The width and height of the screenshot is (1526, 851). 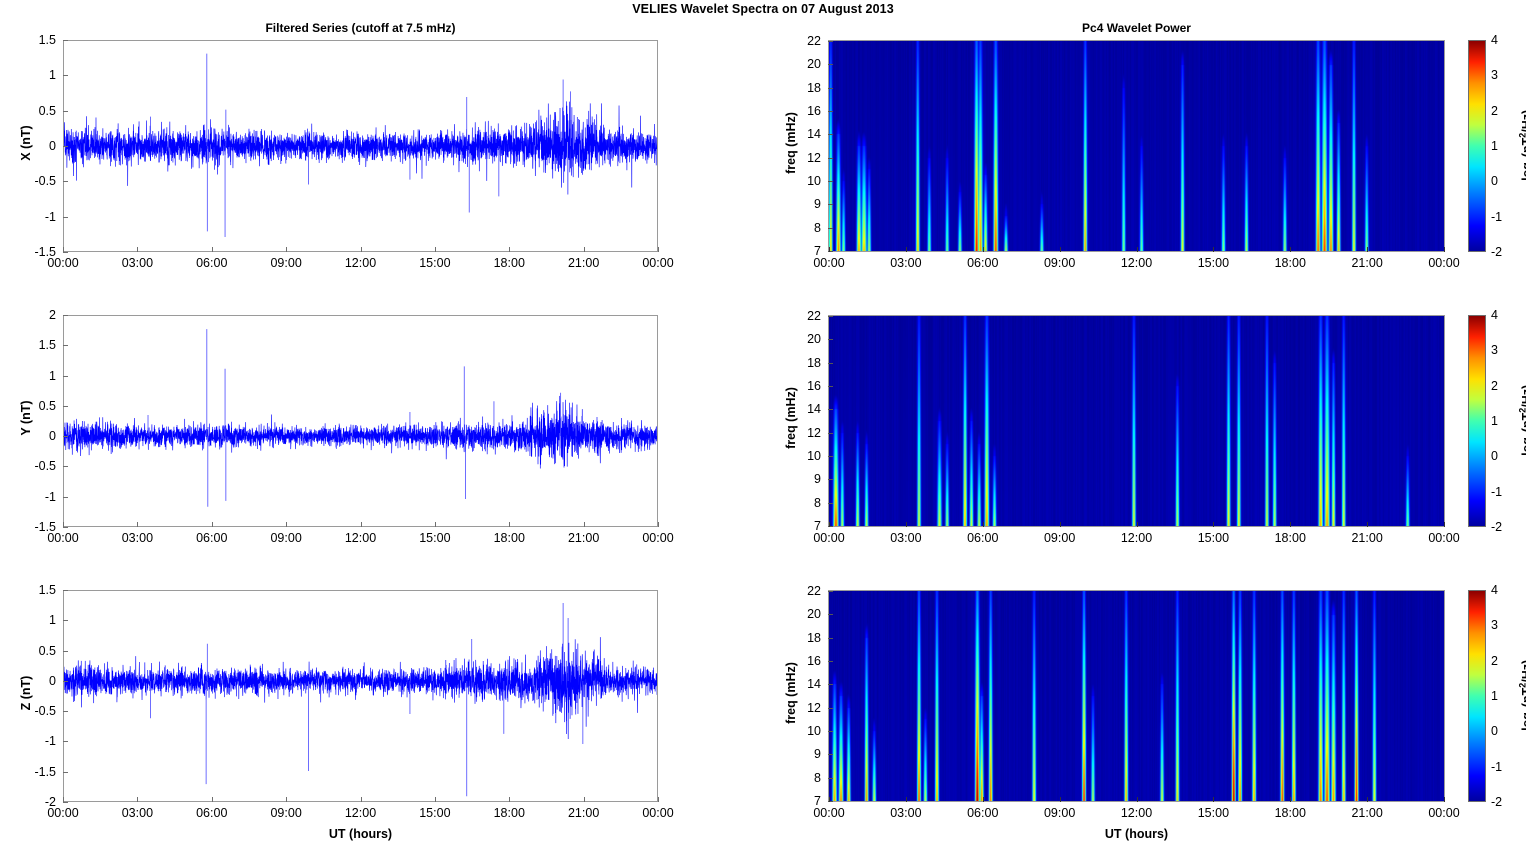 What do you see at coordinates (50, 802) in the screenshot?
I see `y-tick-label: -2` at bounding box center [50, 802].